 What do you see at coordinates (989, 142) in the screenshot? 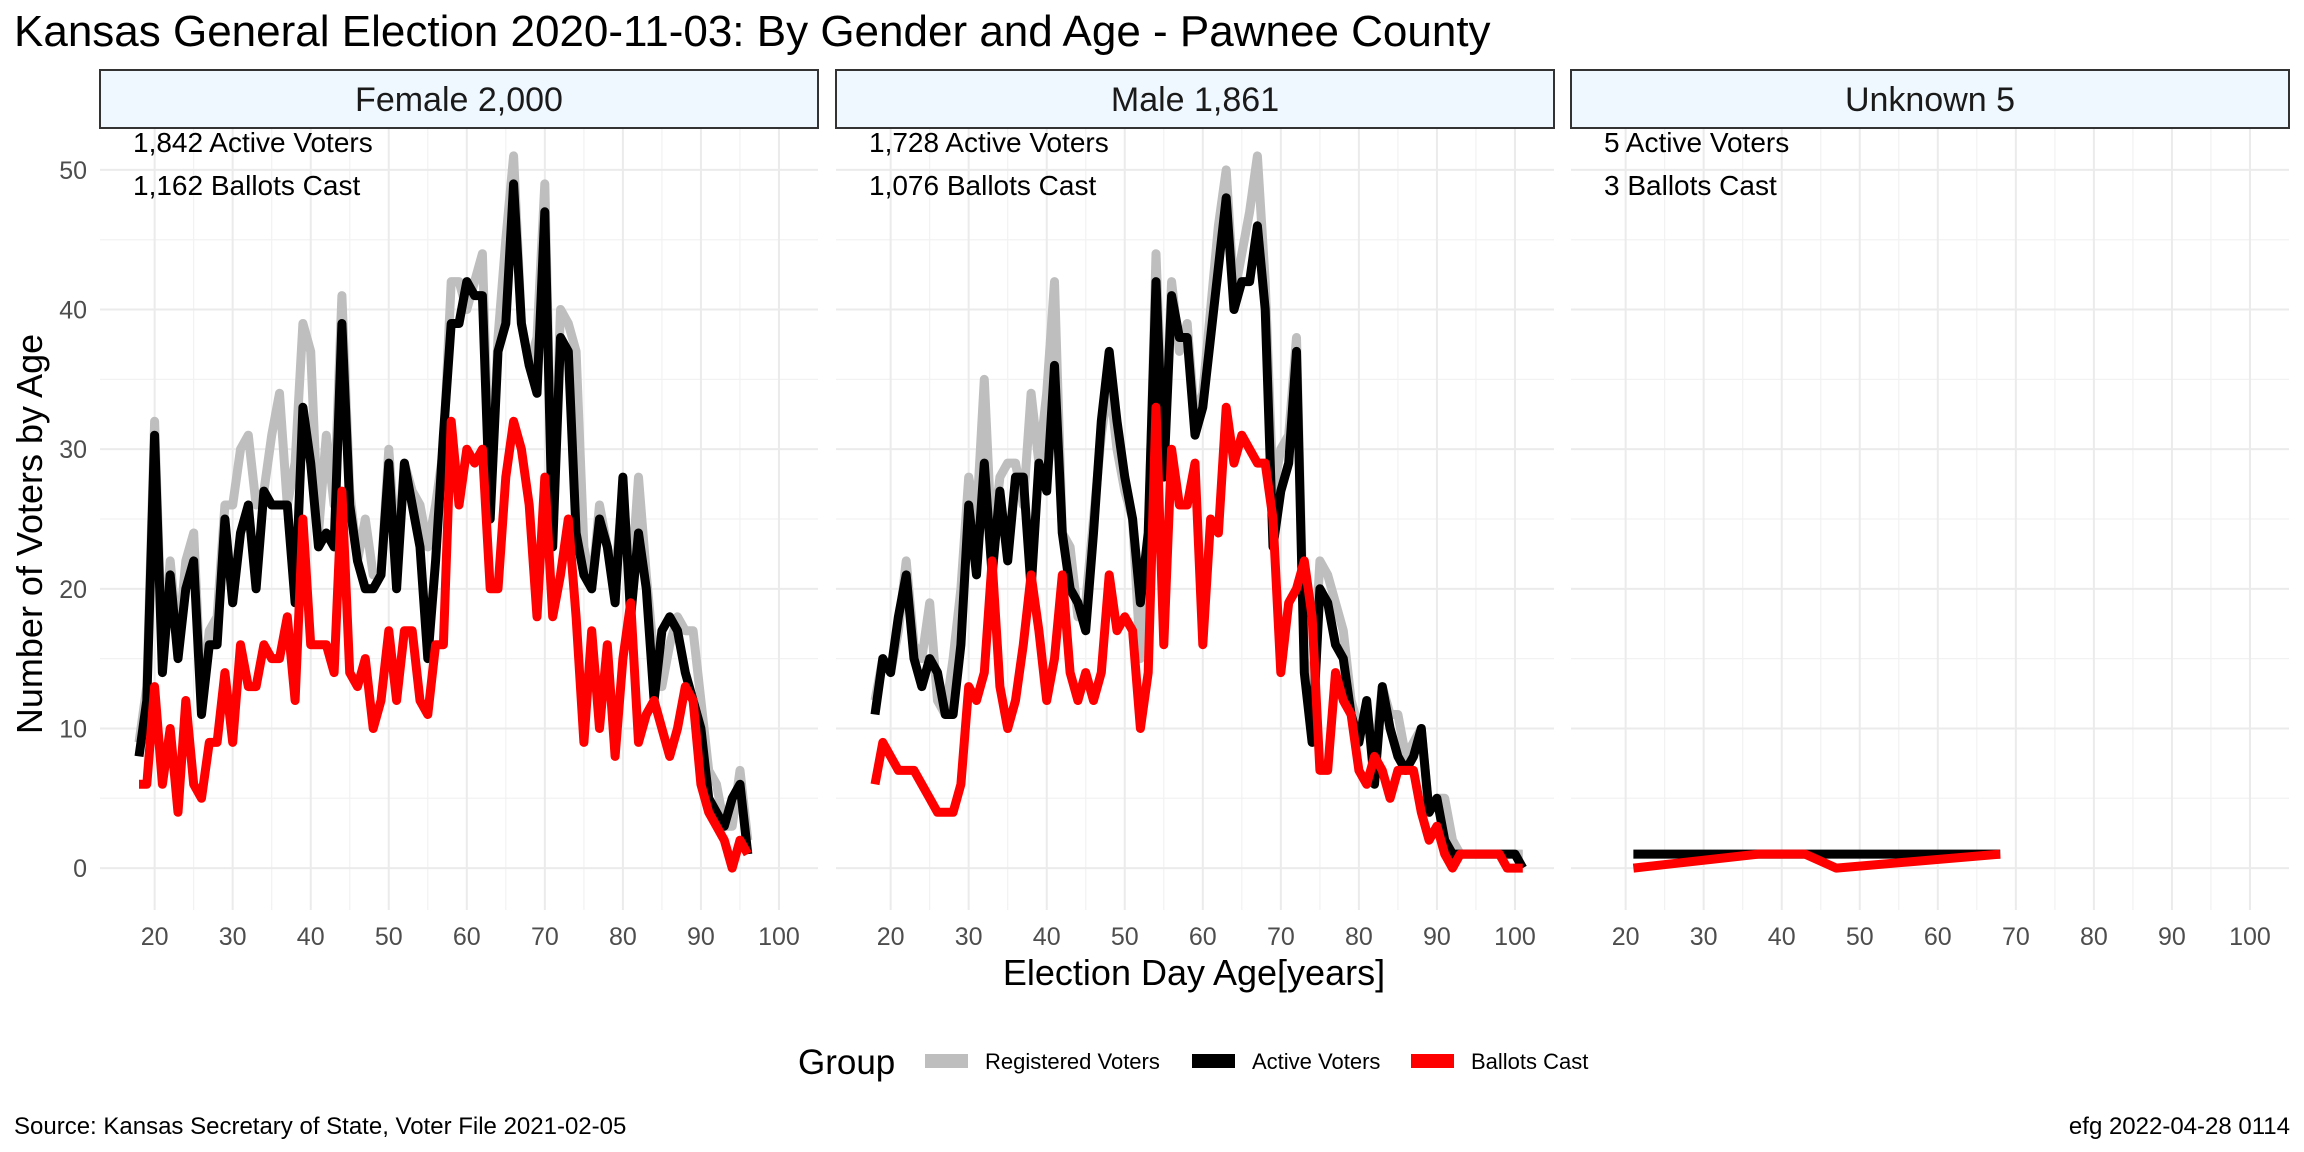
I see `active-voters-annotation: 1,728 Active Voters` at bounding box center [989, 142].